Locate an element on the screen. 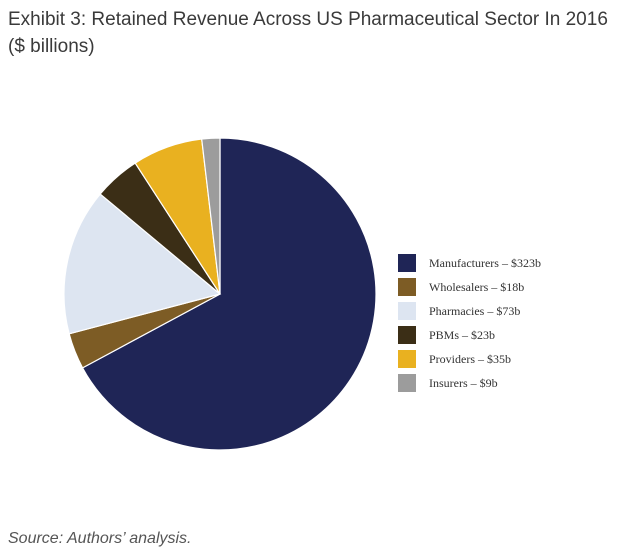 This screenshot has width=620, height=558. legend-label-2: Wholesalers – $18b is located at coordinates (476, 287).